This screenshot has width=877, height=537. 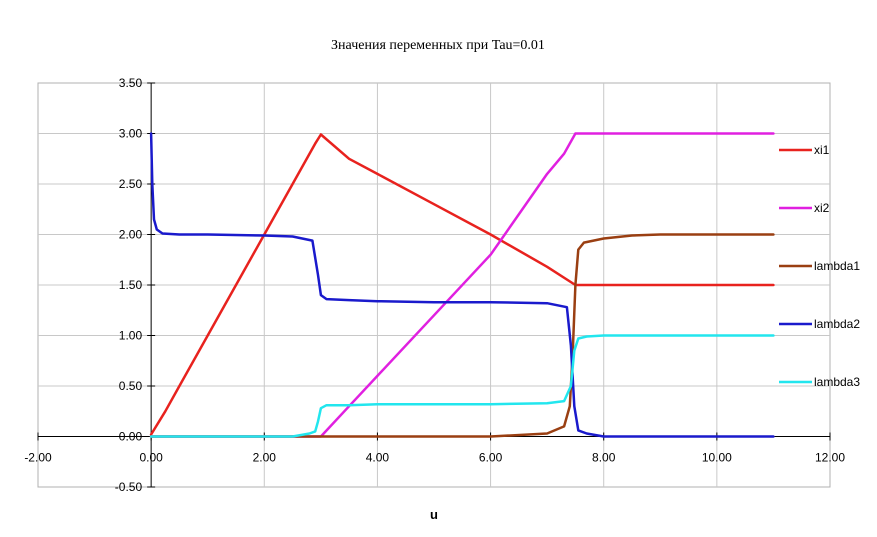 What do you see at coordinates (131, 285) in the screenshot?
I see `y-tick-label: 1.50` at bounding box center [131, 285].